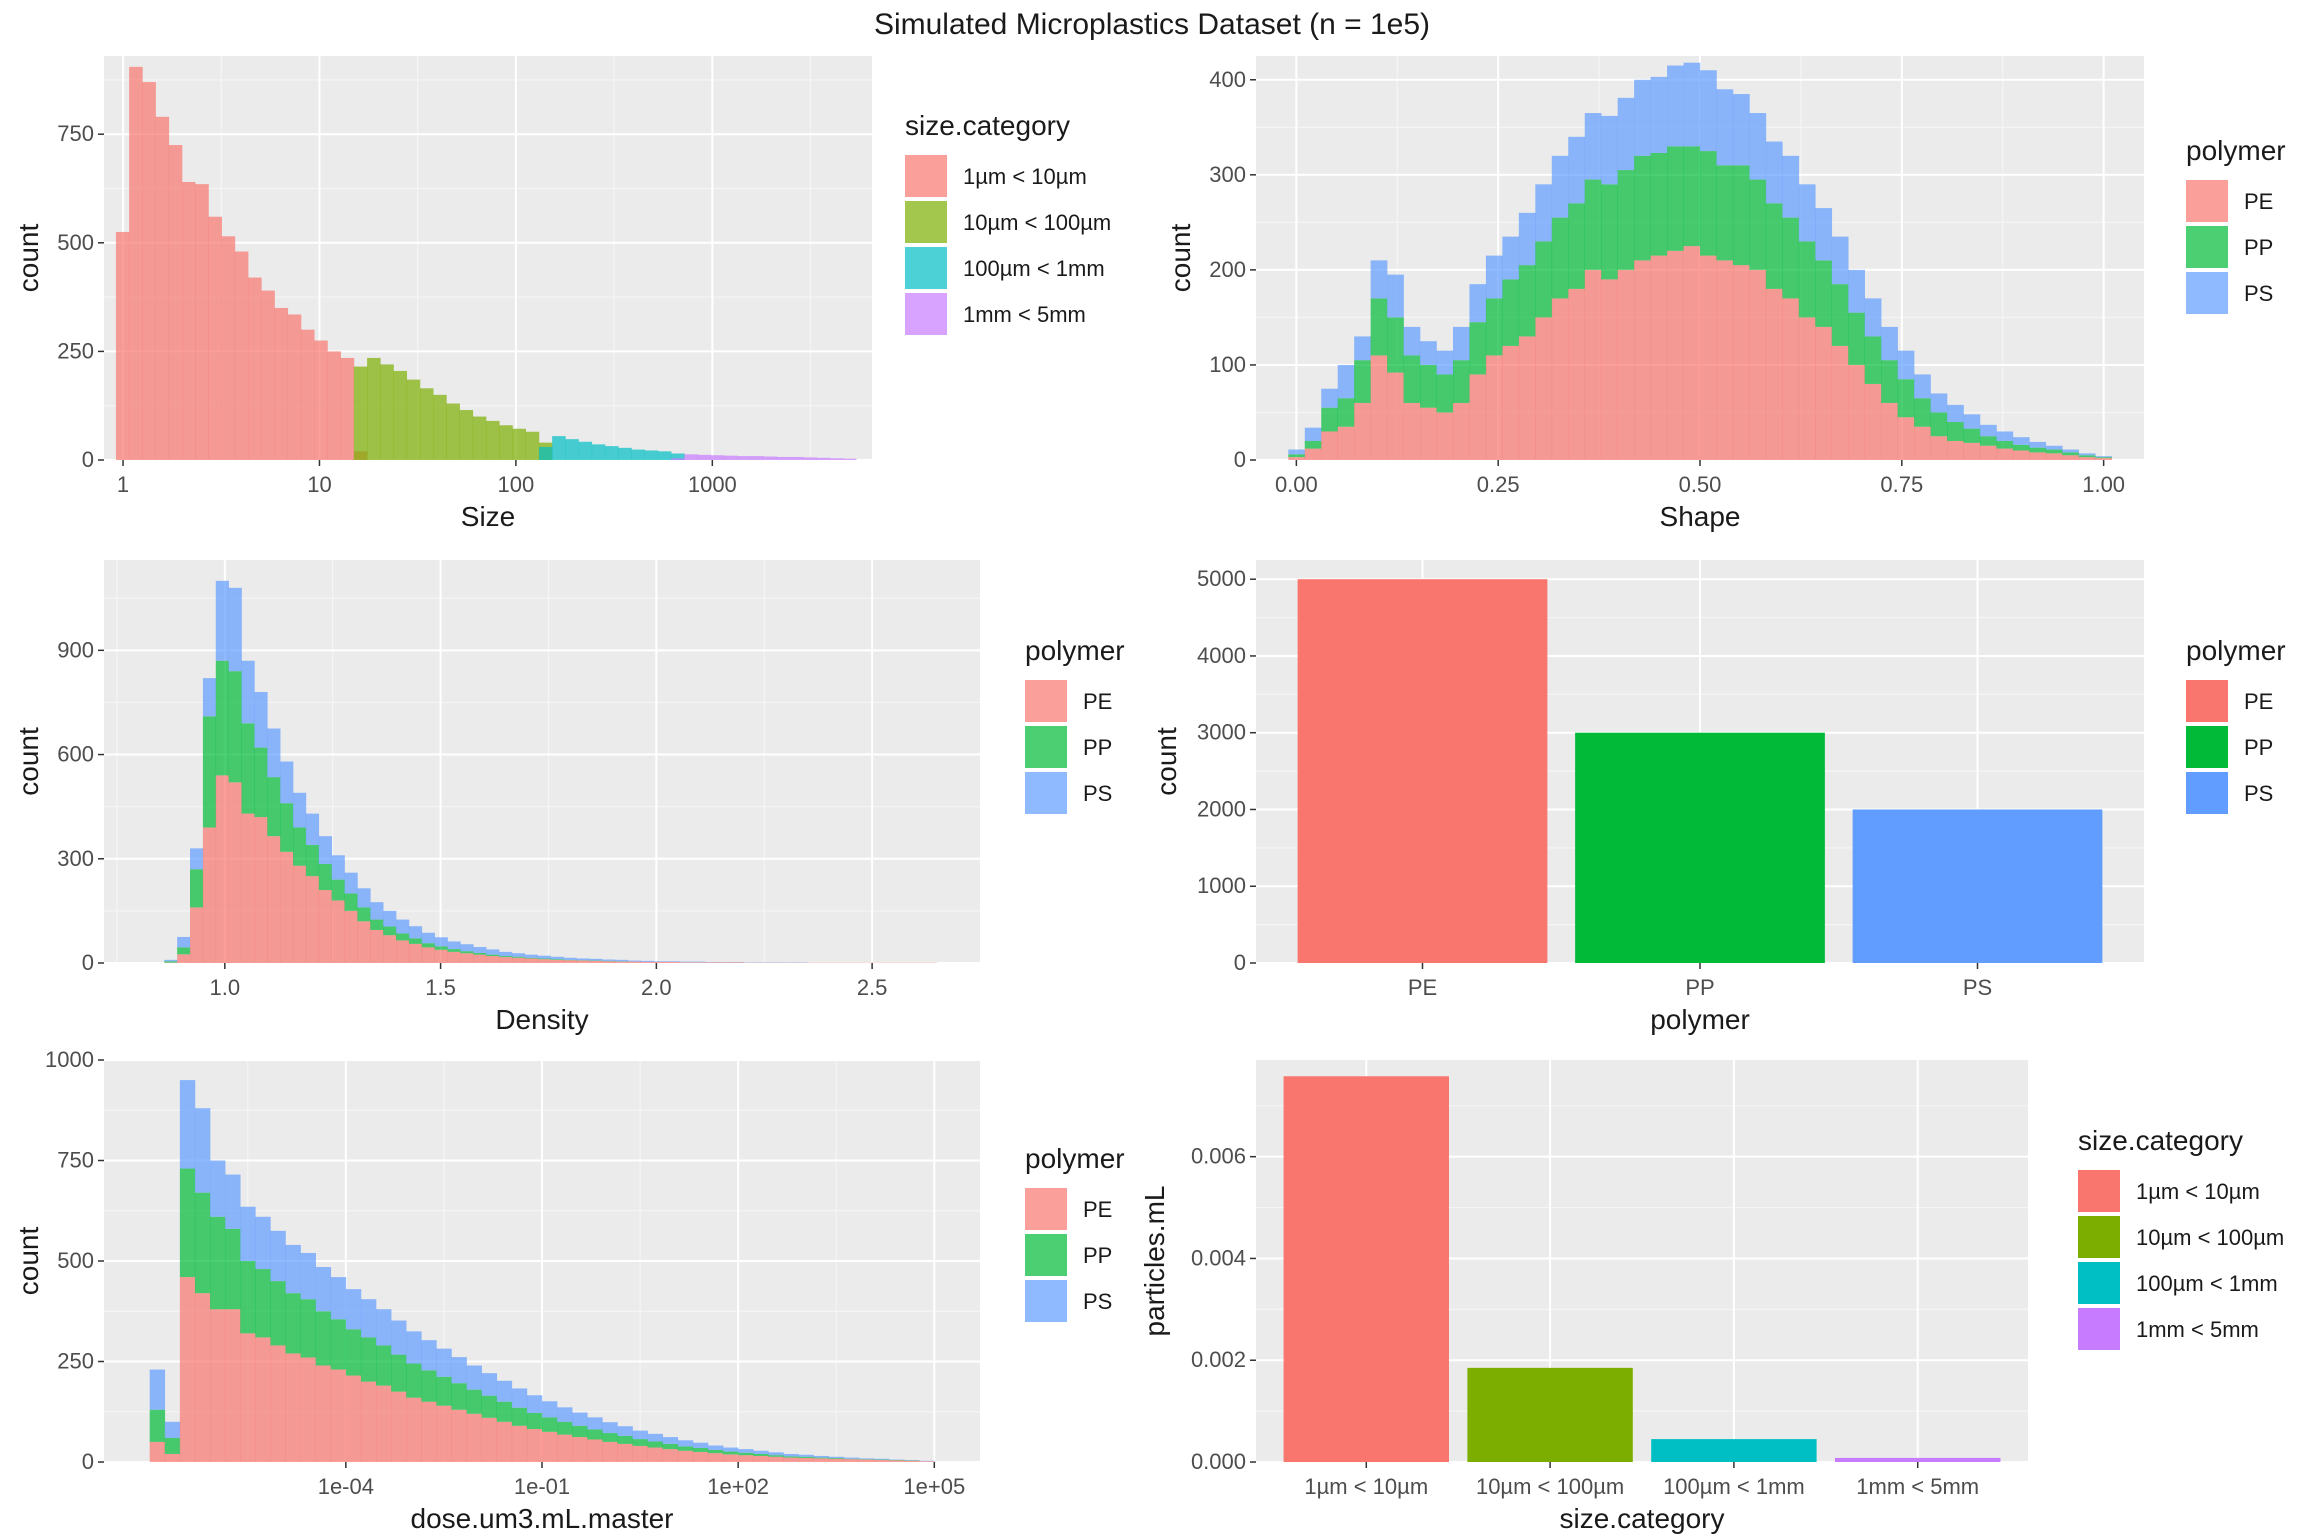 The width and height of the screenshot is (2304, 1536). I want to click on legend-label: PE, so click(1097, 701).